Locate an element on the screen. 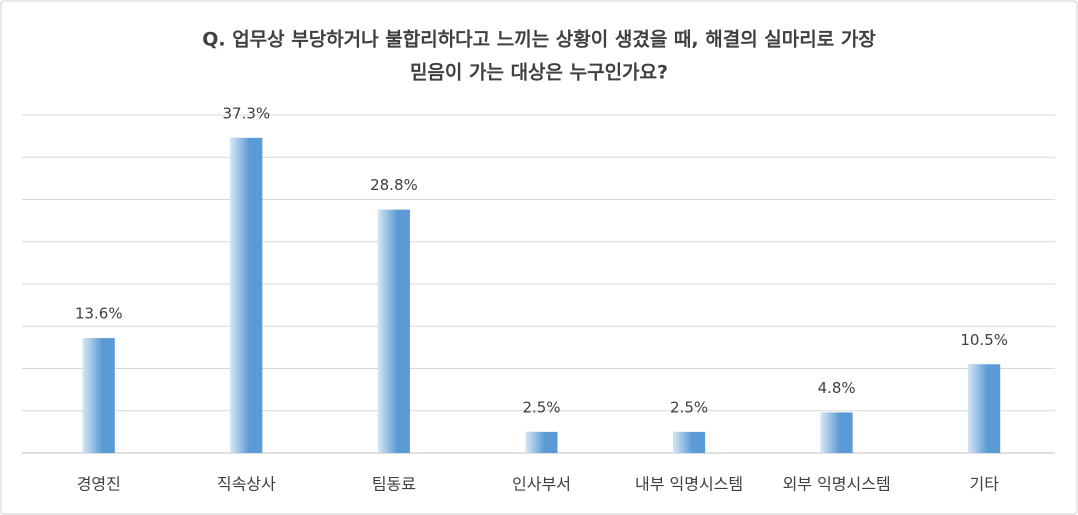  x-tick-label: 팀동료 is located at coordinates (394, 484).